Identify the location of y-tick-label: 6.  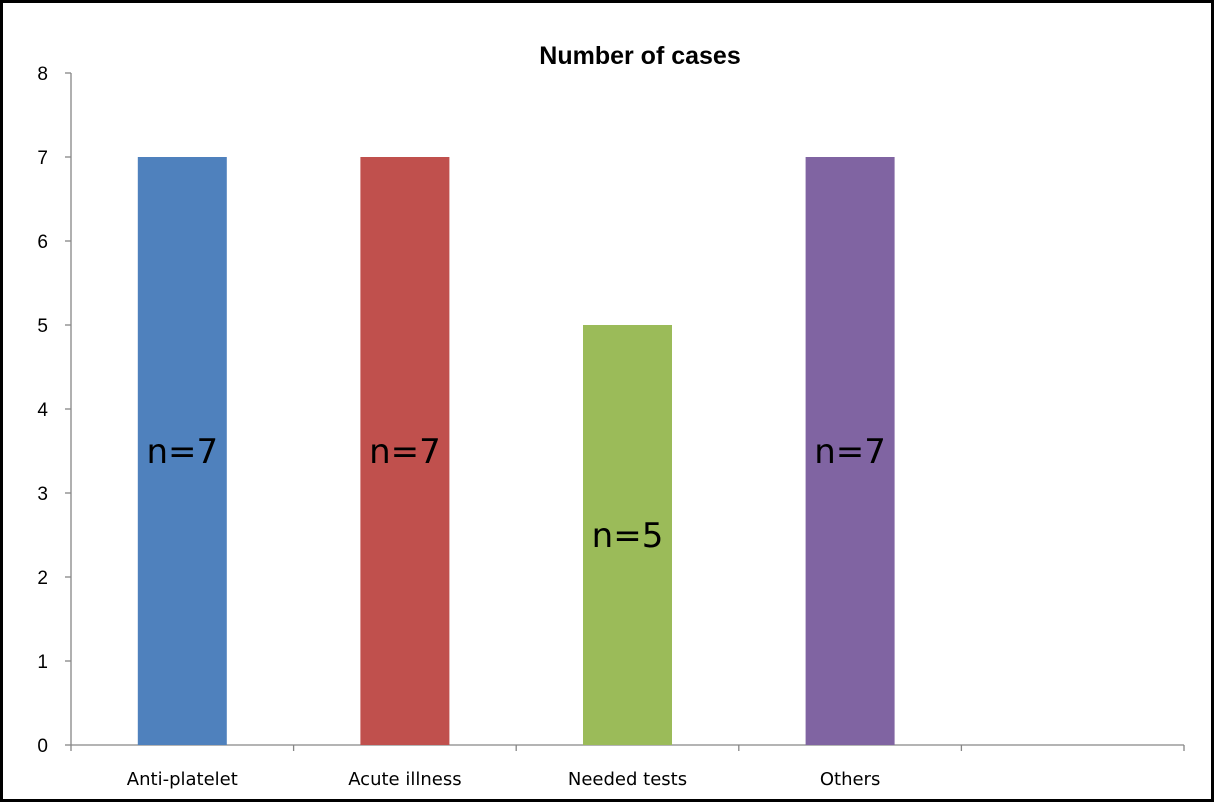
(42, 242).